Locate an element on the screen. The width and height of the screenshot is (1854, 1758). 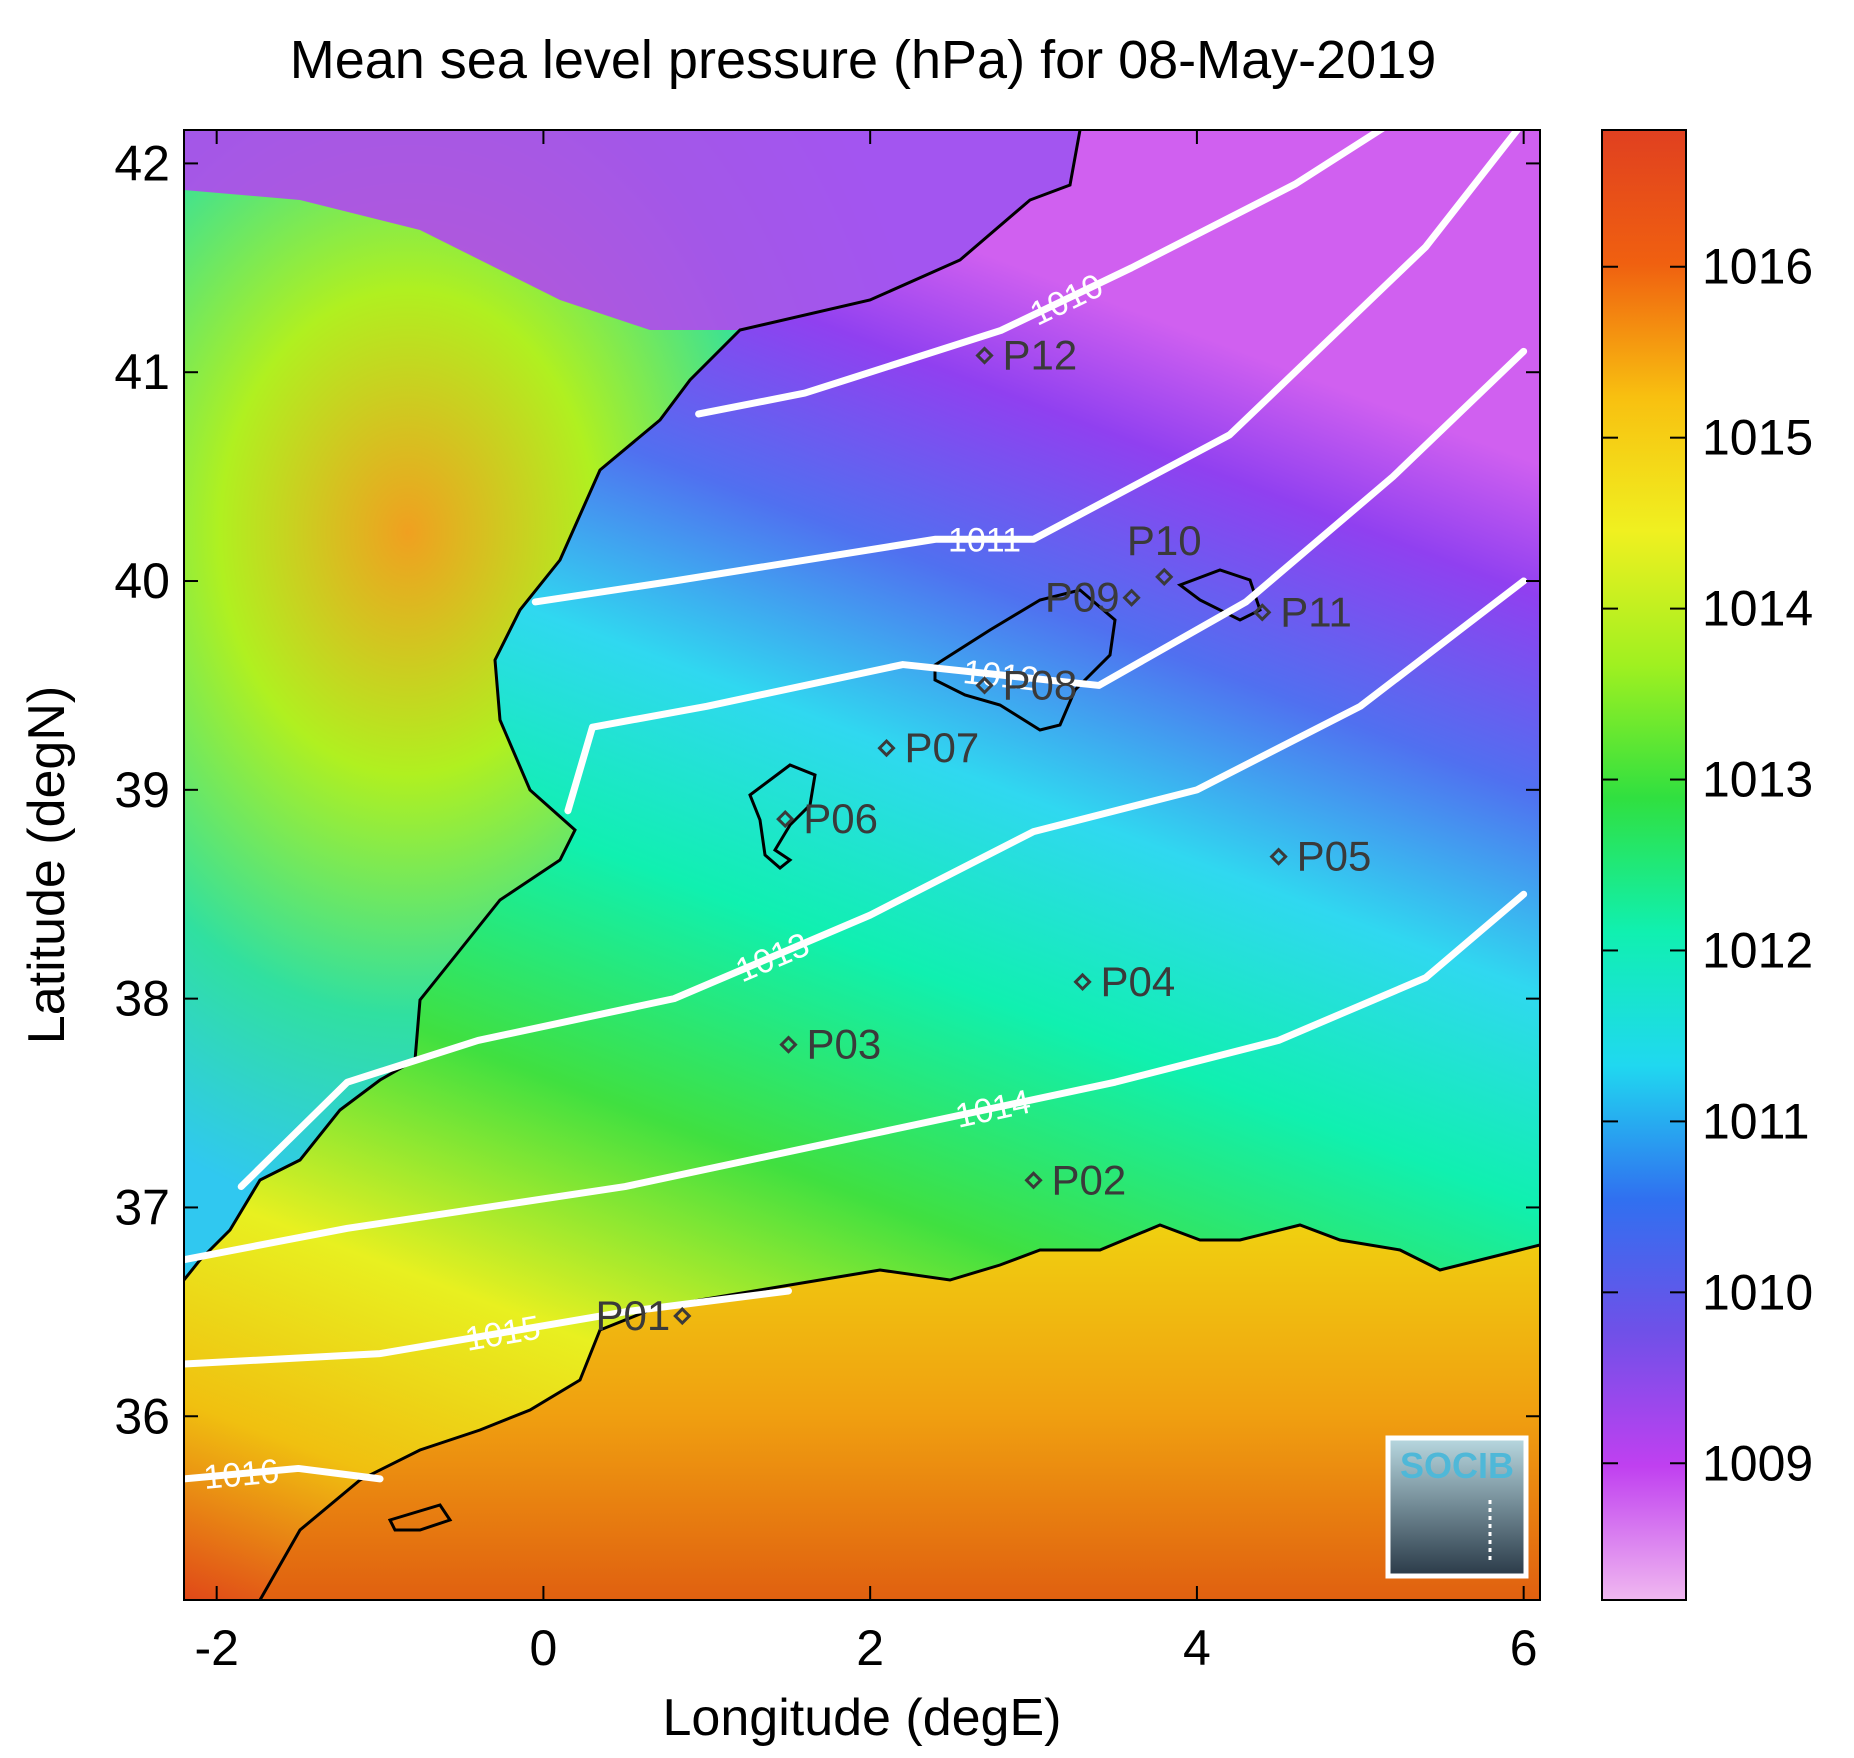
africa-coastline is located at coordinates (899, 1411).